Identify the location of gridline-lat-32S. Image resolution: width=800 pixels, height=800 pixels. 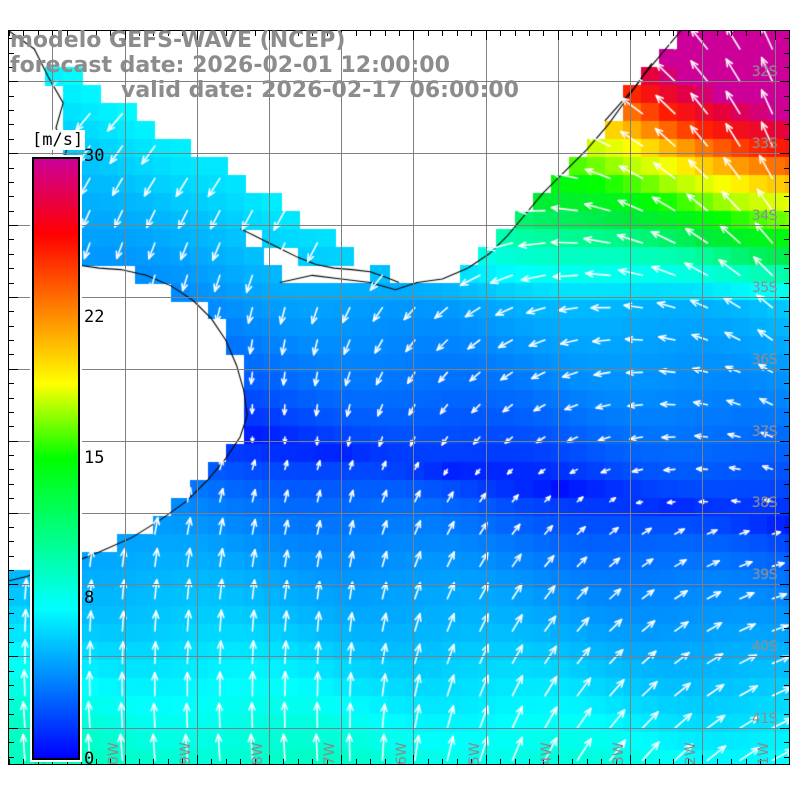
(399, 82).